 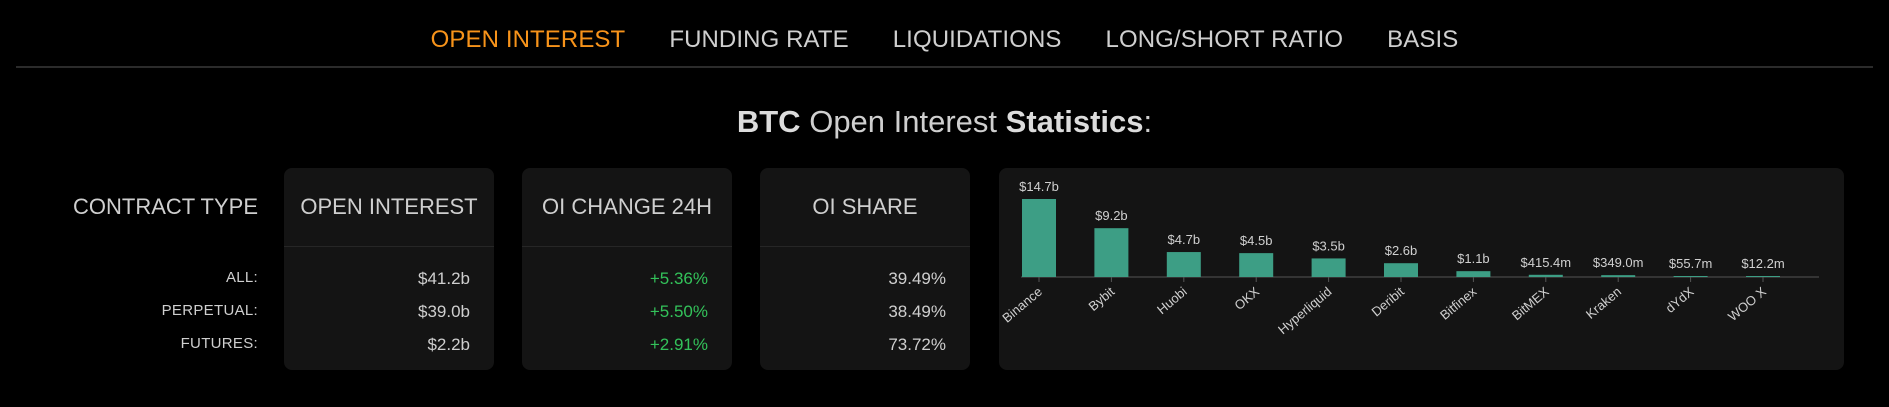 What do you see at coordinates (627, 207) in the screenshot?
I see `oi-change-header: OI CHANGE 24H` at bounding box center [627, 207].